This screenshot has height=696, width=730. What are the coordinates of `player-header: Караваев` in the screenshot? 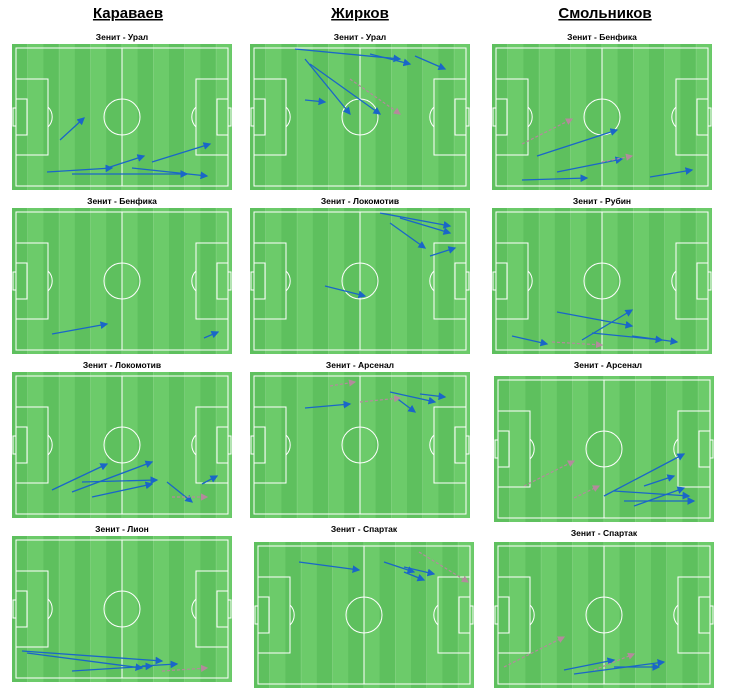 It's located at (128, 13).